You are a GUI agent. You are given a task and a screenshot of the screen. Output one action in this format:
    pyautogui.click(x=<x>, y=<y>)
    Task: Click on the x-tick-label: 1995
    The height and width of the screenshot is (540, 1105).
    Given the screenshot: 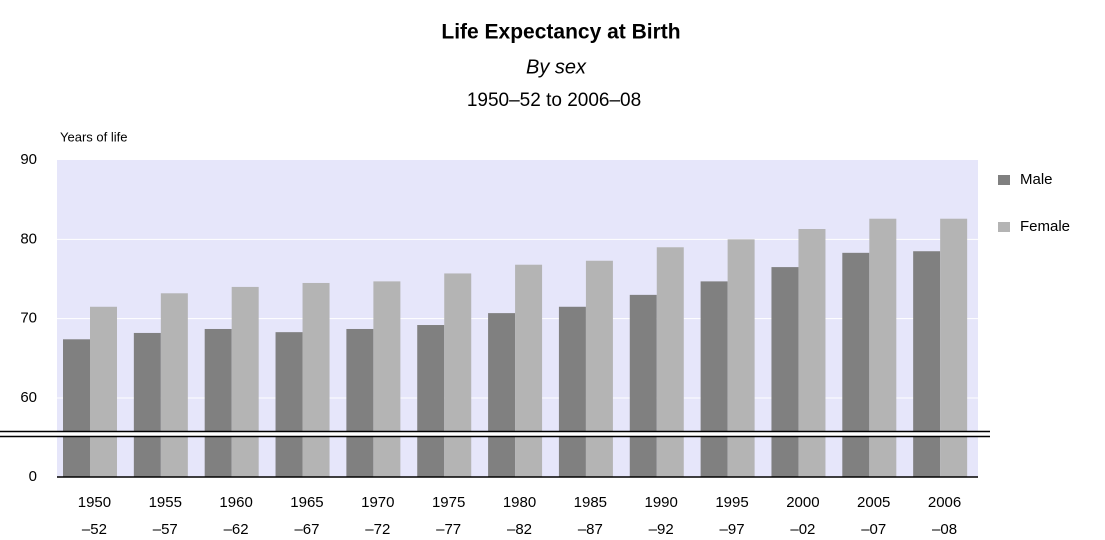 What is the action you would take?
    pyautogui.click(x=731, y=502)
    